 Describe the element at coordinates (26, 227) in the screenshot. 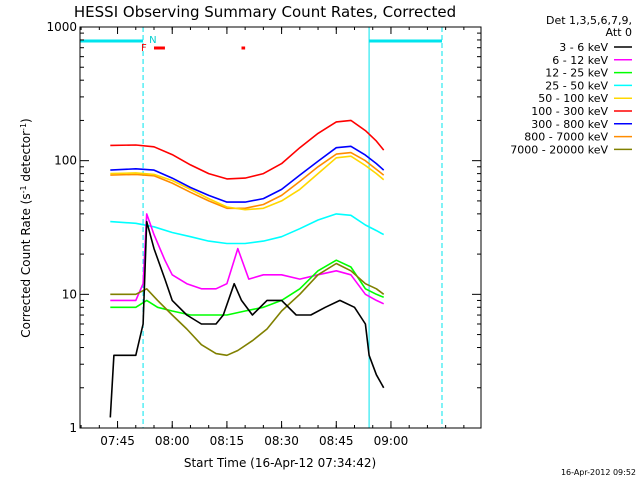

I see `y-axis-label: Corrected Count Rate (s-1 detector-1)` at that location.